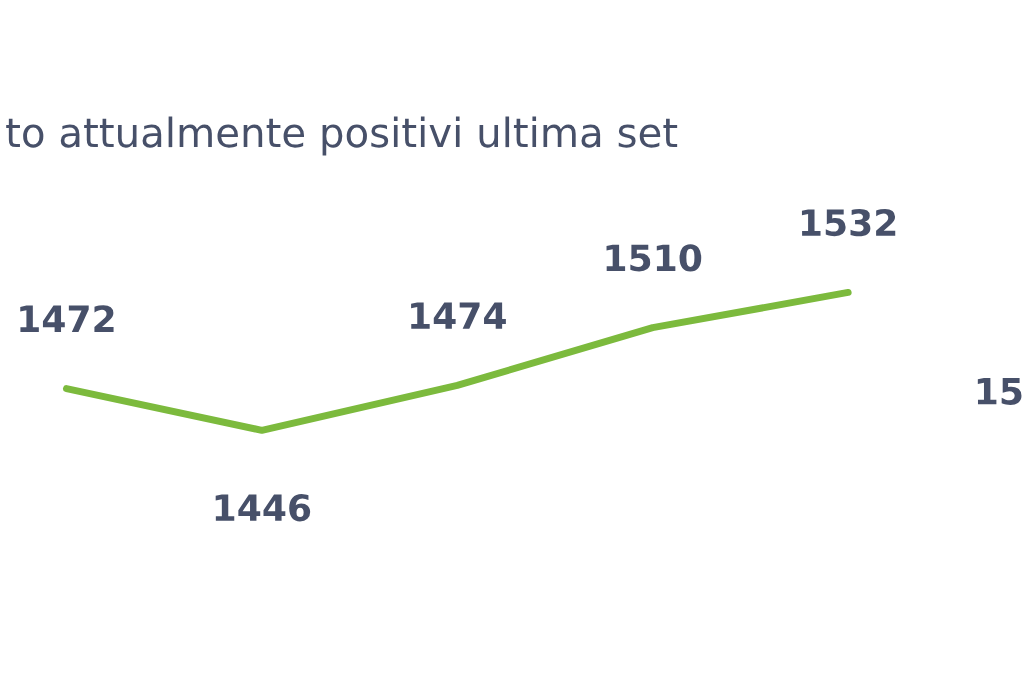 Image resolution: width=1024 pixels, height=680 pixels. Describe the element at coordinates (848, 222) in the screenshot. I see `data-label: 1532` at that location.